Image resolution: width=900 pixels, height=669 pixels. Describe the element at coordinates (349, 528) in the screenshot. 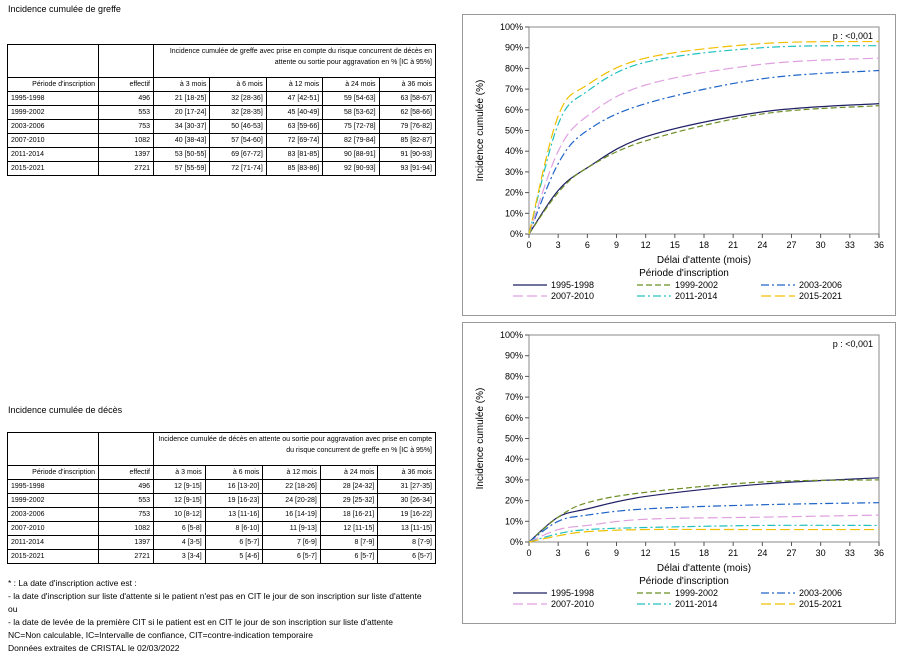

I see `cell-value: 12 [11-15]` at that location.